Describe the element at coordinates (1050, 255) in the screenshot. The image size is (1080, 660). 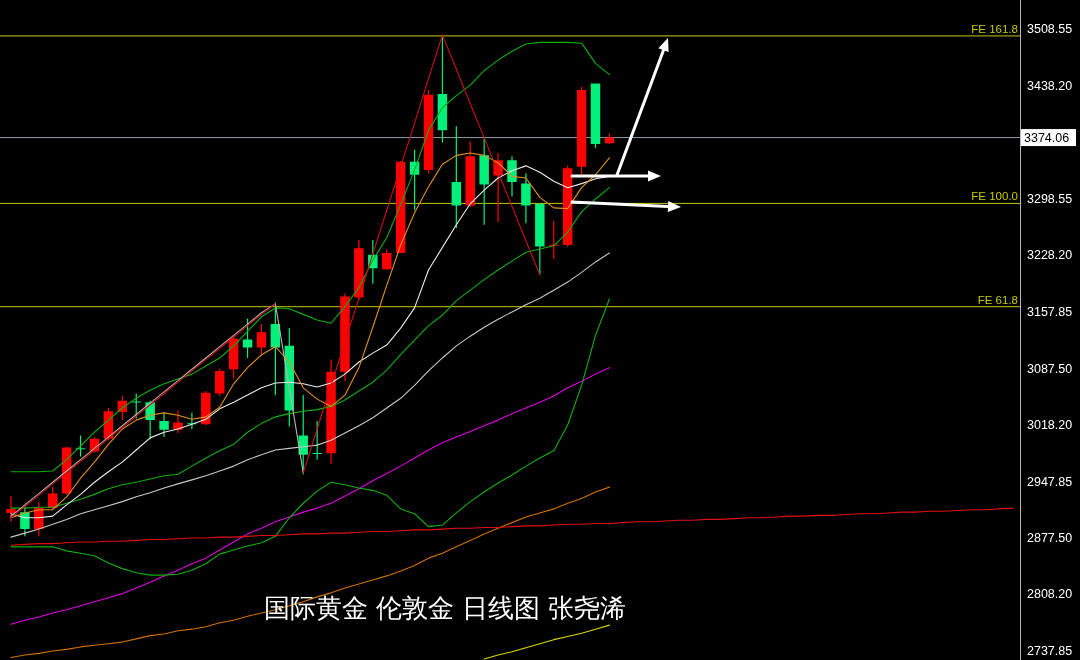
I see `y-tick-label: 3228.20` at that location.